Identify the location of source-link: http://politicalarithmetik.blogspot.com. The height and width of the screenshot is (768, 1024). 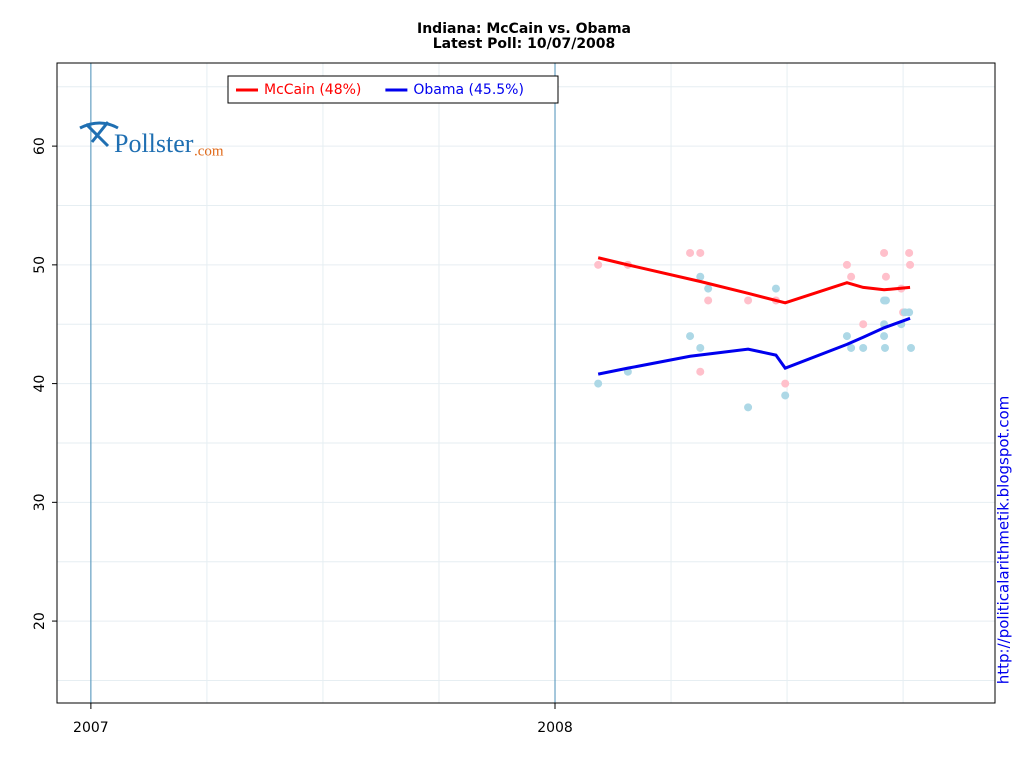
(1004, 540).